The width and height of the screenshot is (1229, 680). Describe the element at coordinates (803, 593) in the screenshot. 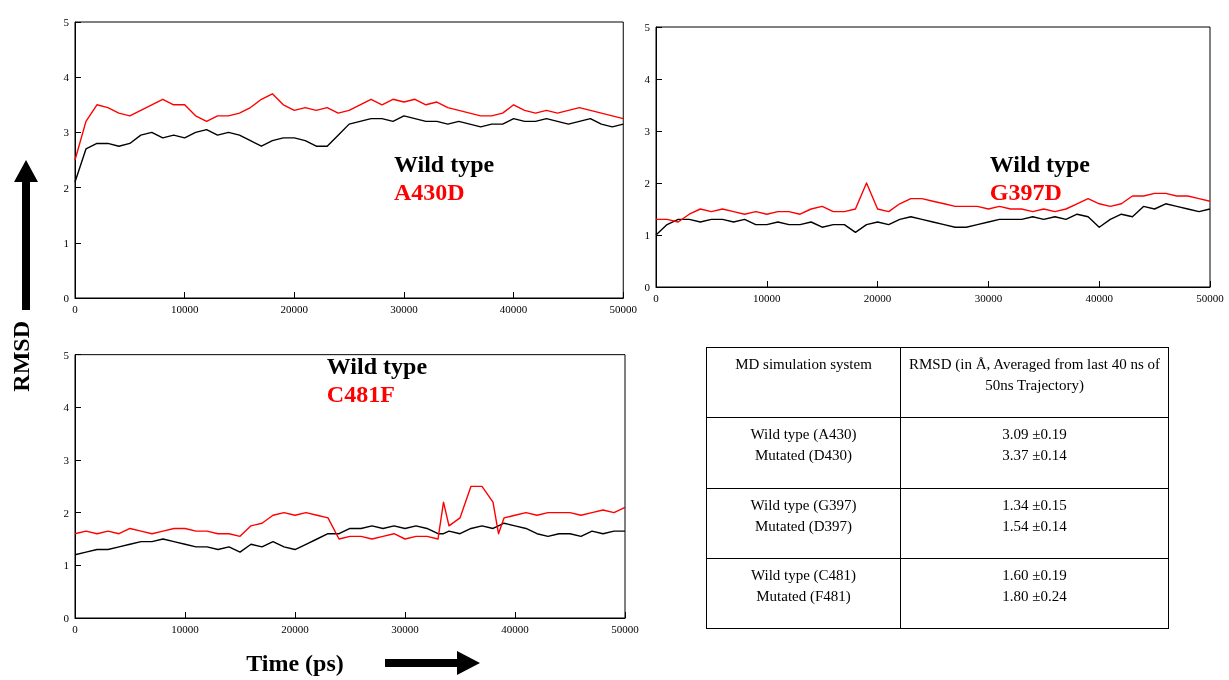

I see `text: Wild type (C481) Mutated (F481)` at that location.